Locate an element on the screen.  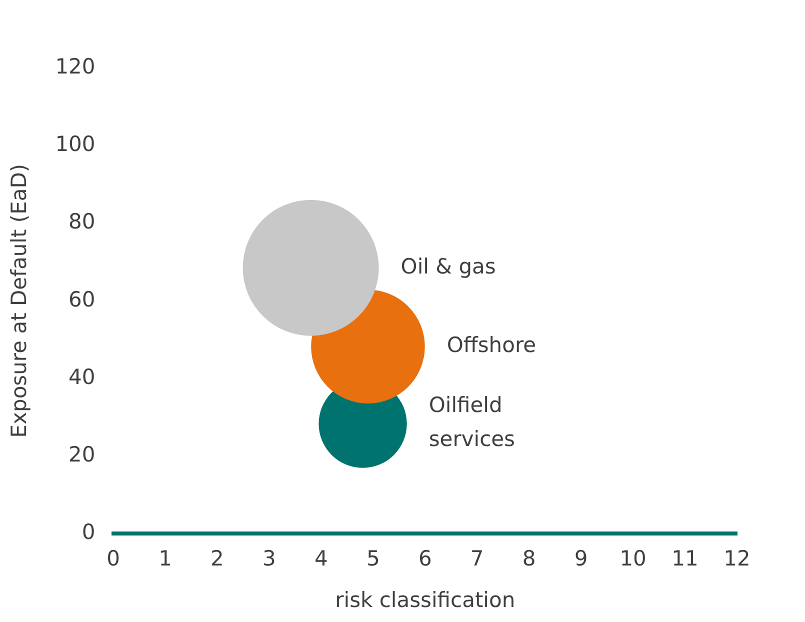
y-tick-label: 120 is located at coordinates (75, 66).